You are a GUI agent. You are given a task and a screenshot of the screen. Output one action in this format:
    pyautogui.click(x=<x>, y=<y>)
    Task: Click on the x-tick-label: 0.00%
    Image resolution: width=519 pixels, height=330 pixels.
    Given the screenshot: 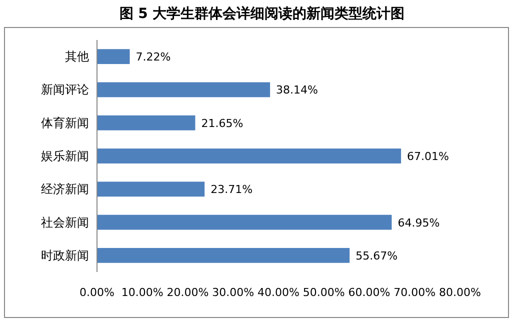 What is the action you would take?
    pyautogui.click(x=97, y=292)
    